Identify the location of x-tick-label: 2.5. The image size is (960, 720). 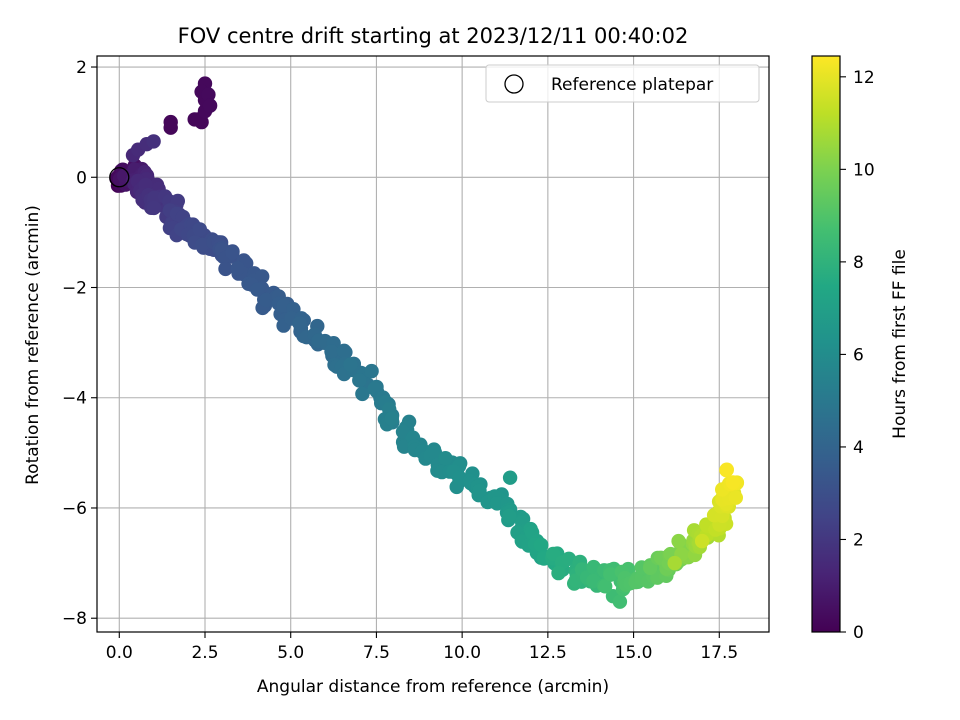
(204, 653).